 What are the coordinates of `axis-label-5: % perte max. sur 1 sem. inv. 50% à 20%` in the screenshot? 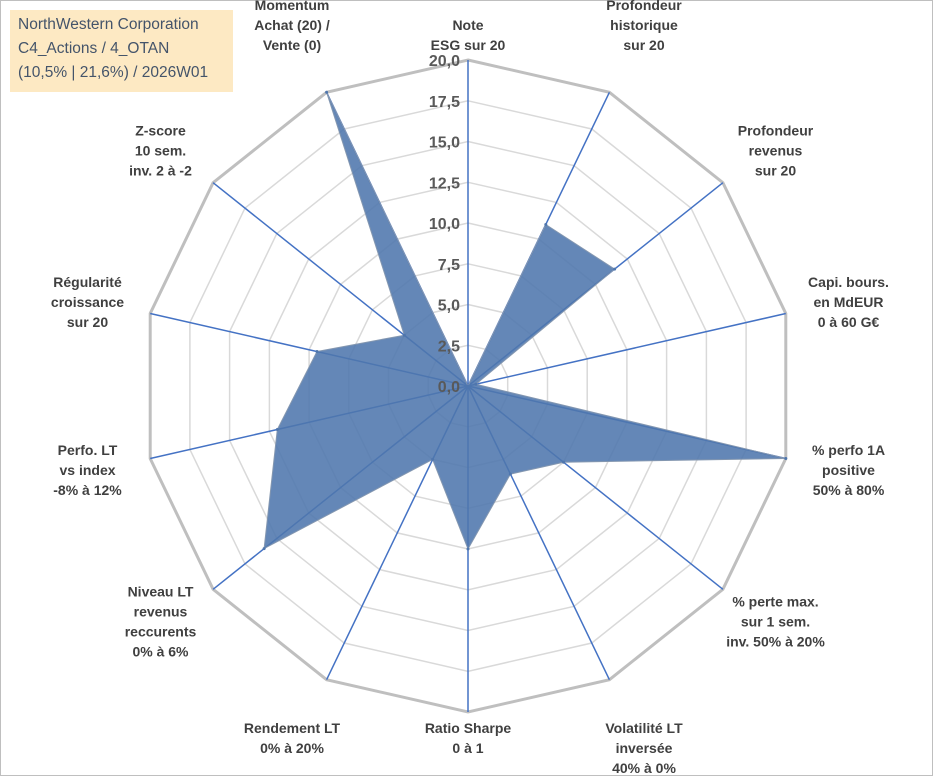 It's located at (775, 622).